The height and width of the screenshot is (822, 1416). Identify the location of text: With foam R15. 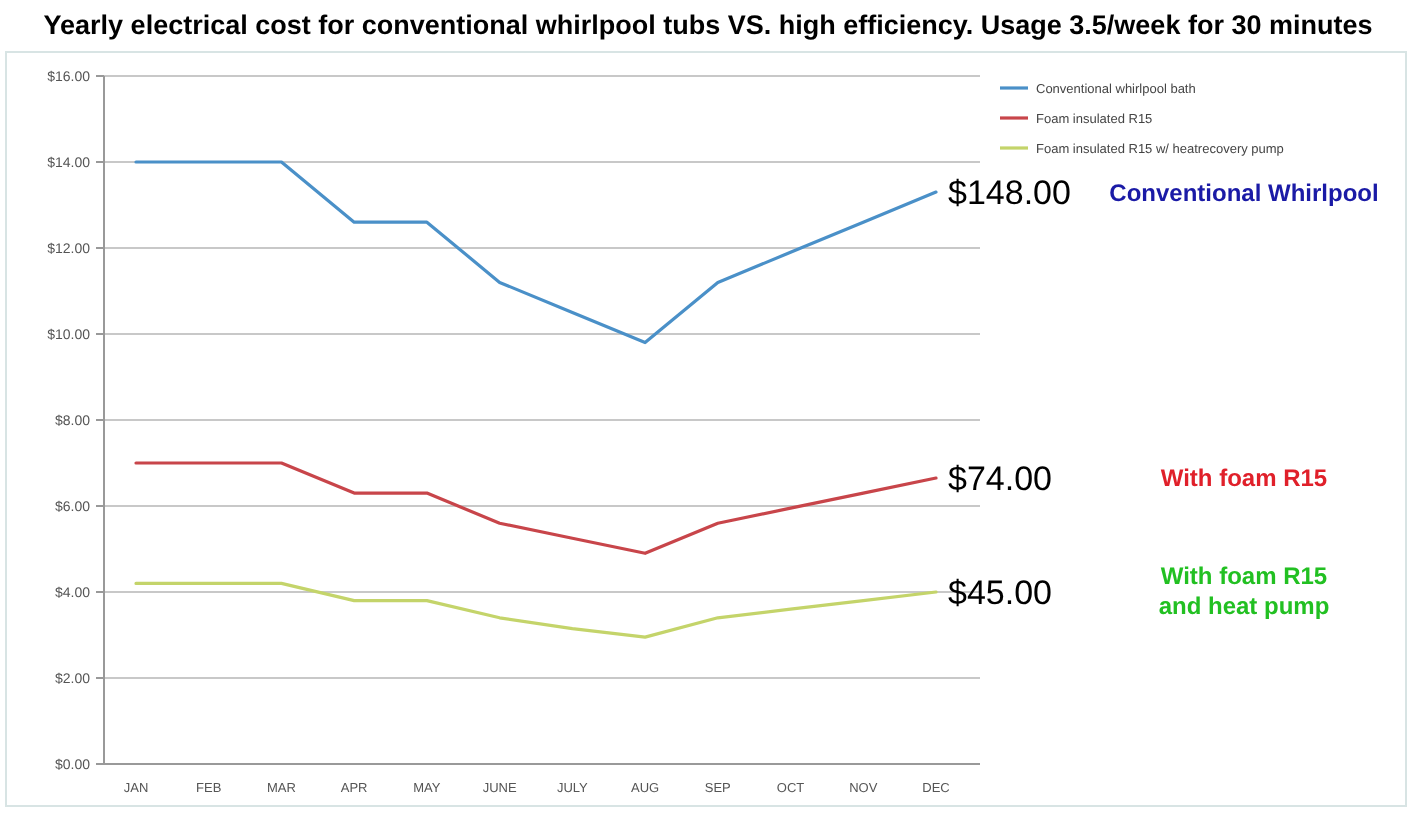
(1244, 478).